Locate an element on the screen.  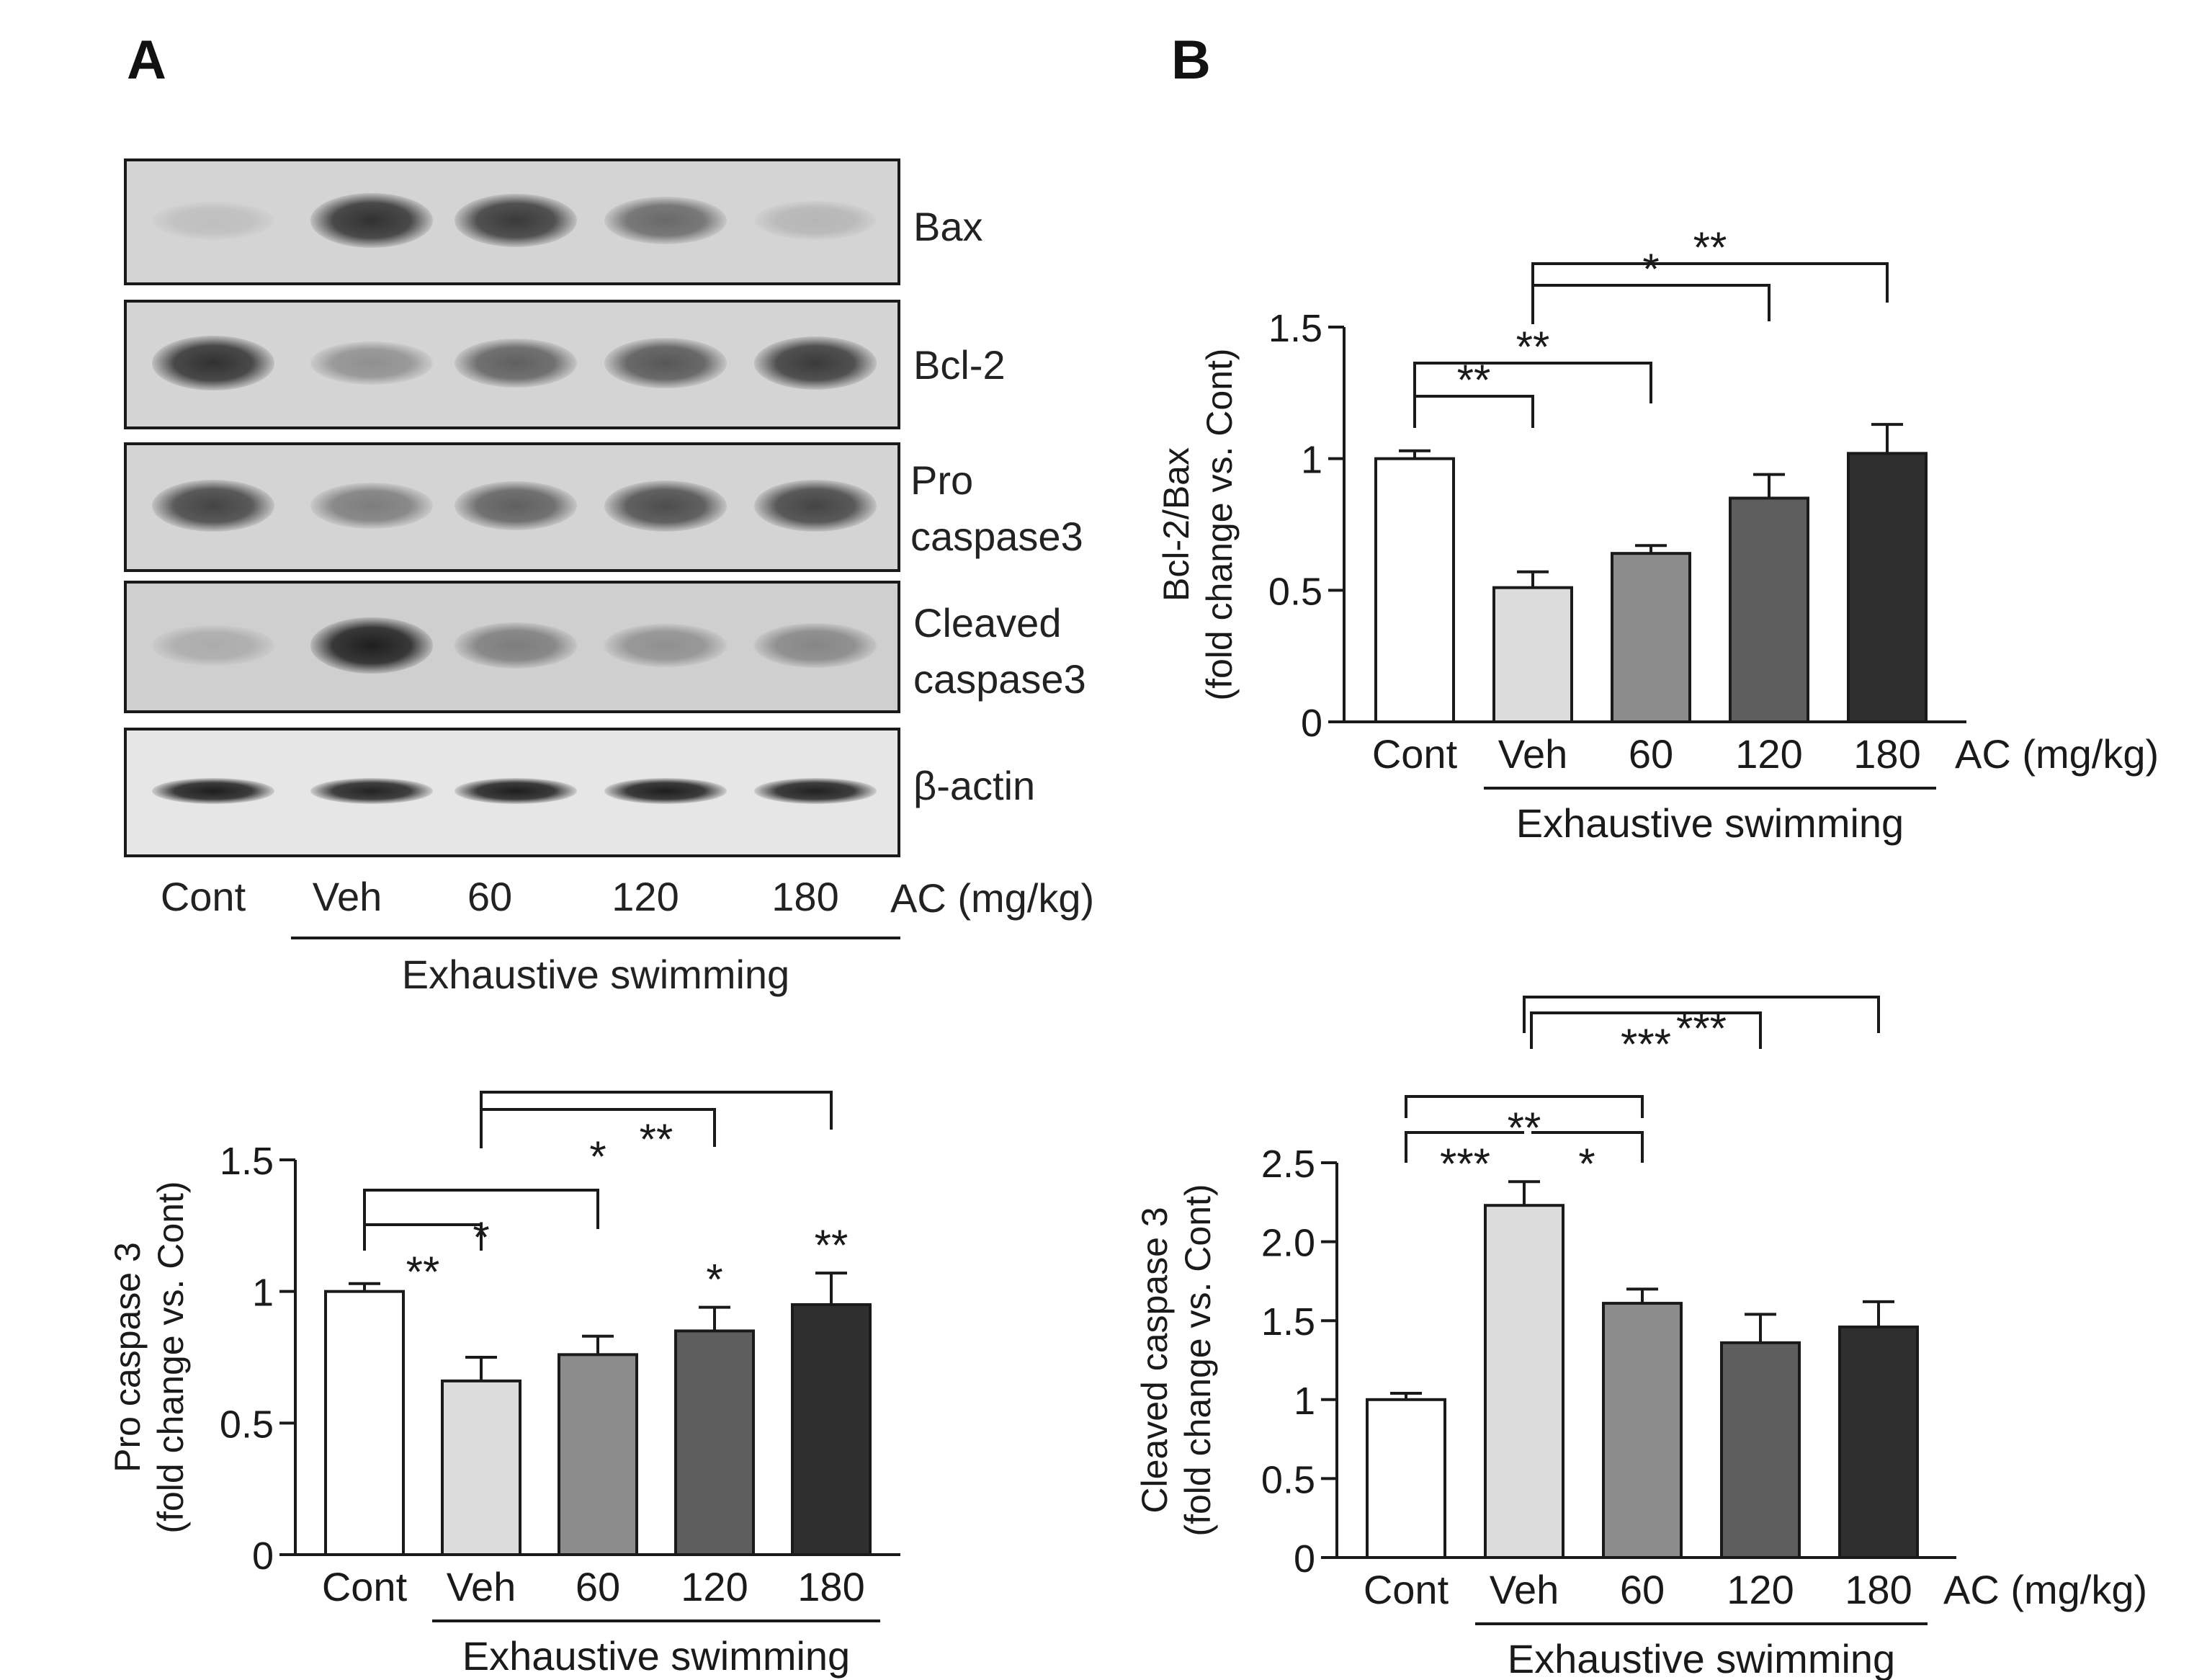
y-tick-label: 2.0 is located at coordinates (1288, 1243).